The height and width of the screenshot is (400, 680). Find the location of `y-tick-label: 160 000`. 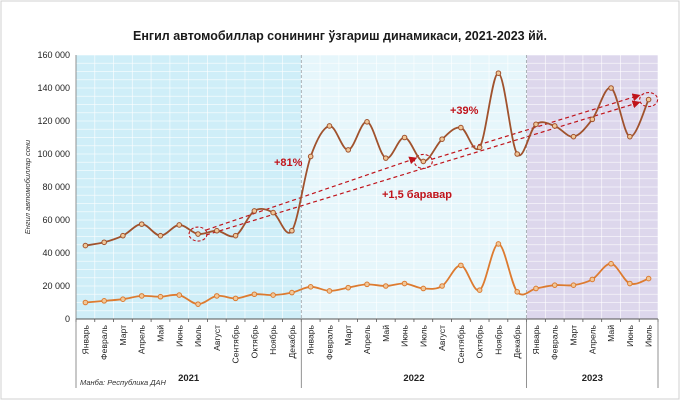

y-tick-label: 160 000 is located at coordinates (53, 55).